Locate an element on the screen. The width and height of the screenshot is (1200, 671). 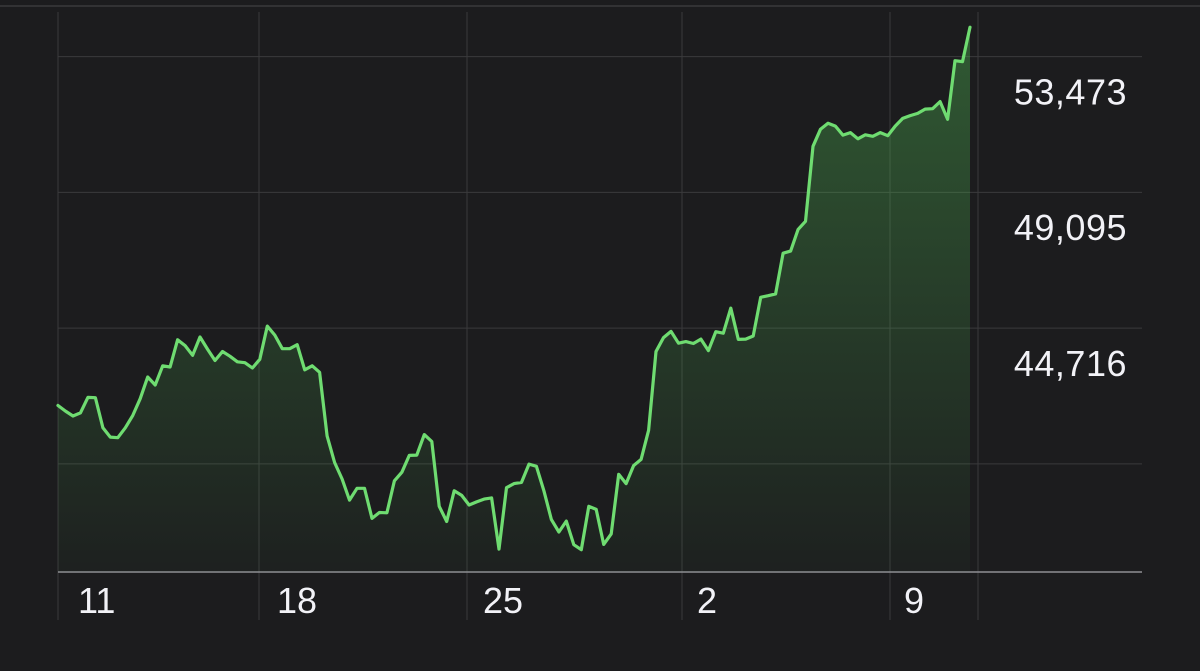
x-tick-label: 25 is located at coordinates (503, 600).